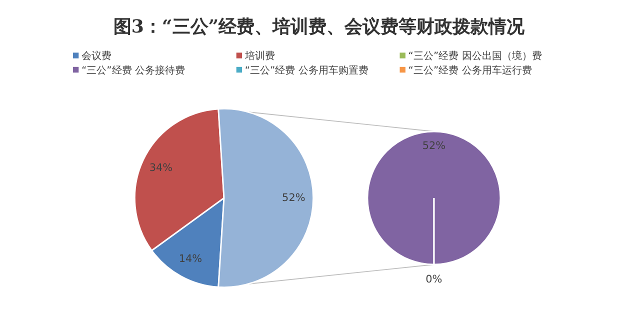 The image size is (638, 320). I want to click on data-label: 34%, so click(161, 168).